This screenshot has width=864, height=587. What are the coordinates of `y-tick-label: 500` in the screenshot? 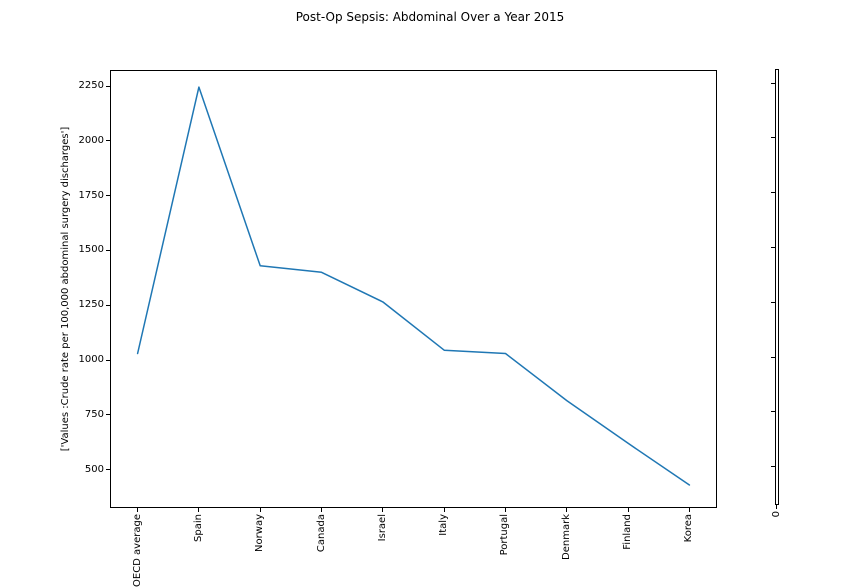 It's located at (94, 469).